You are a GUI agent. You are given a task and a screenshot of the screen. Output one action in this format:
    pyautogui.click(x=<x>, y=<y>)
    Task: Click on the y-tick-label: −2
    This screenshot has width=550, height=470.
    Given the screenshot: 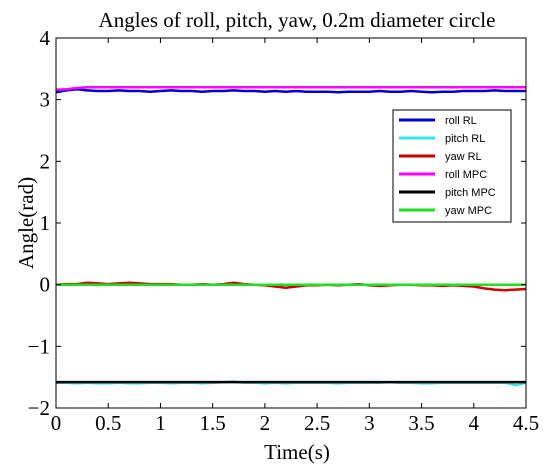 What is the action you would take?
    pyautogui.click(x=39, y=408)
    